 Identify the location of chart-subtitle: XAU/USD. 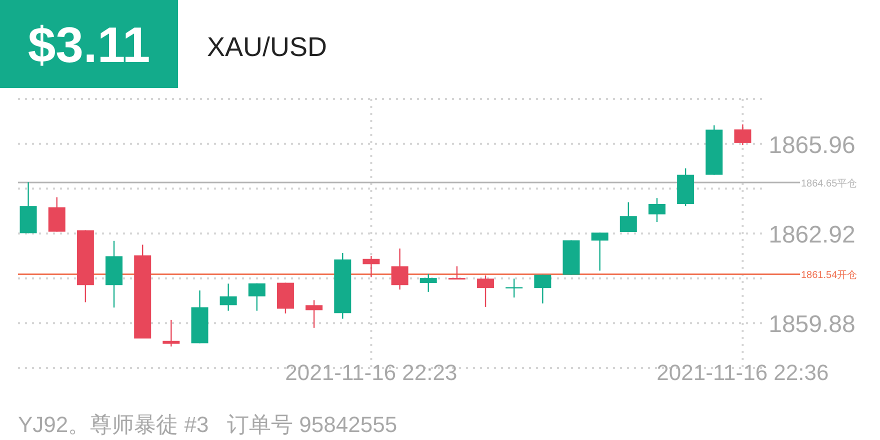
(267, 47).